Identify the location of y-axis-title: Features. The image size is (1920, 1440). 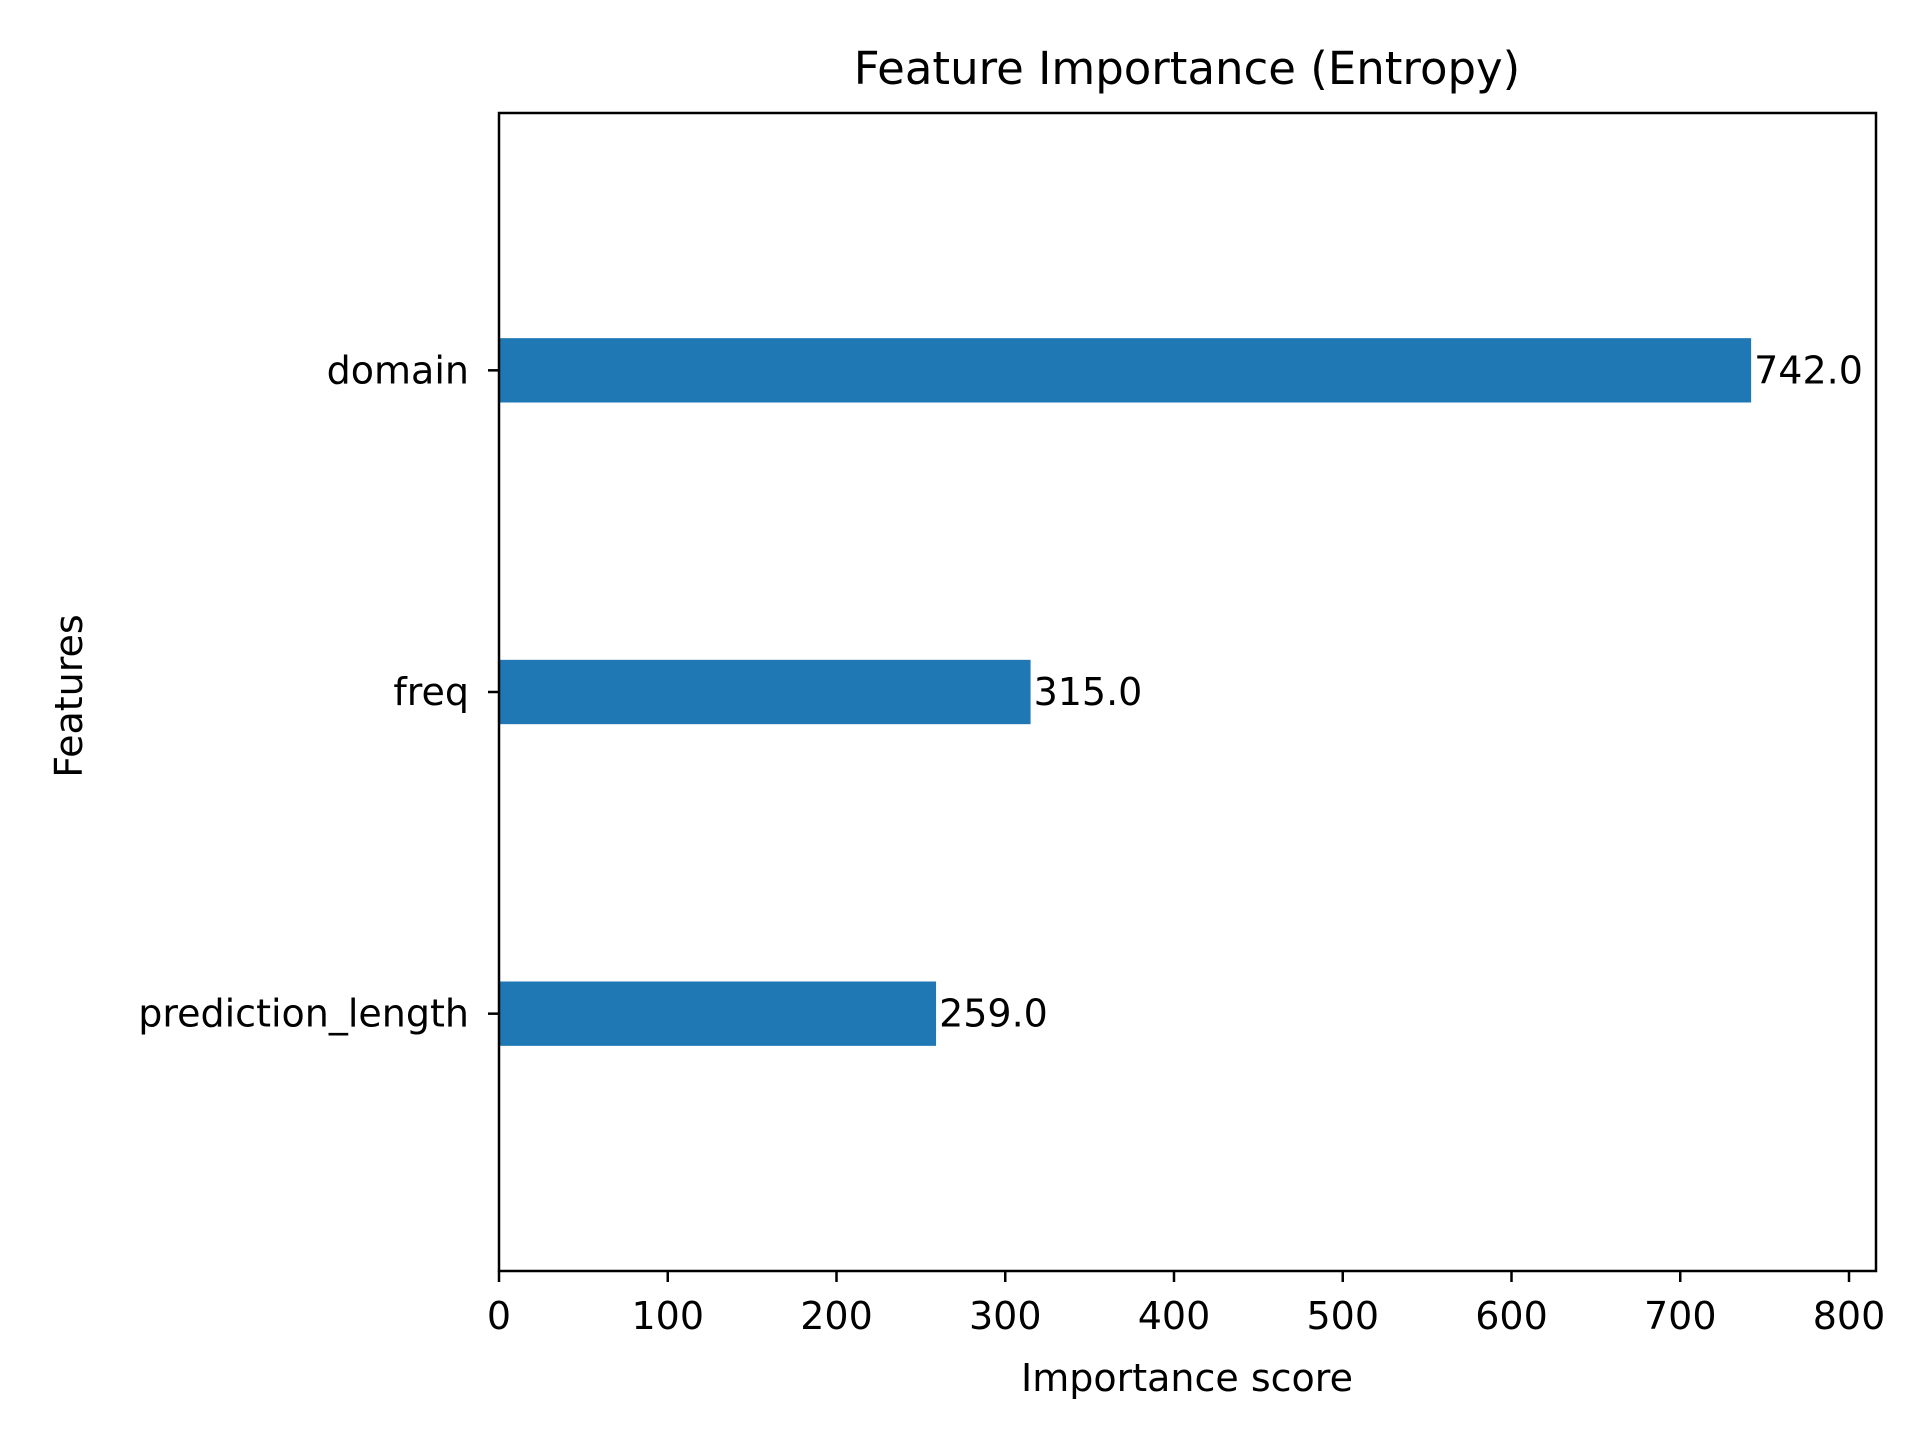
(69, 695).